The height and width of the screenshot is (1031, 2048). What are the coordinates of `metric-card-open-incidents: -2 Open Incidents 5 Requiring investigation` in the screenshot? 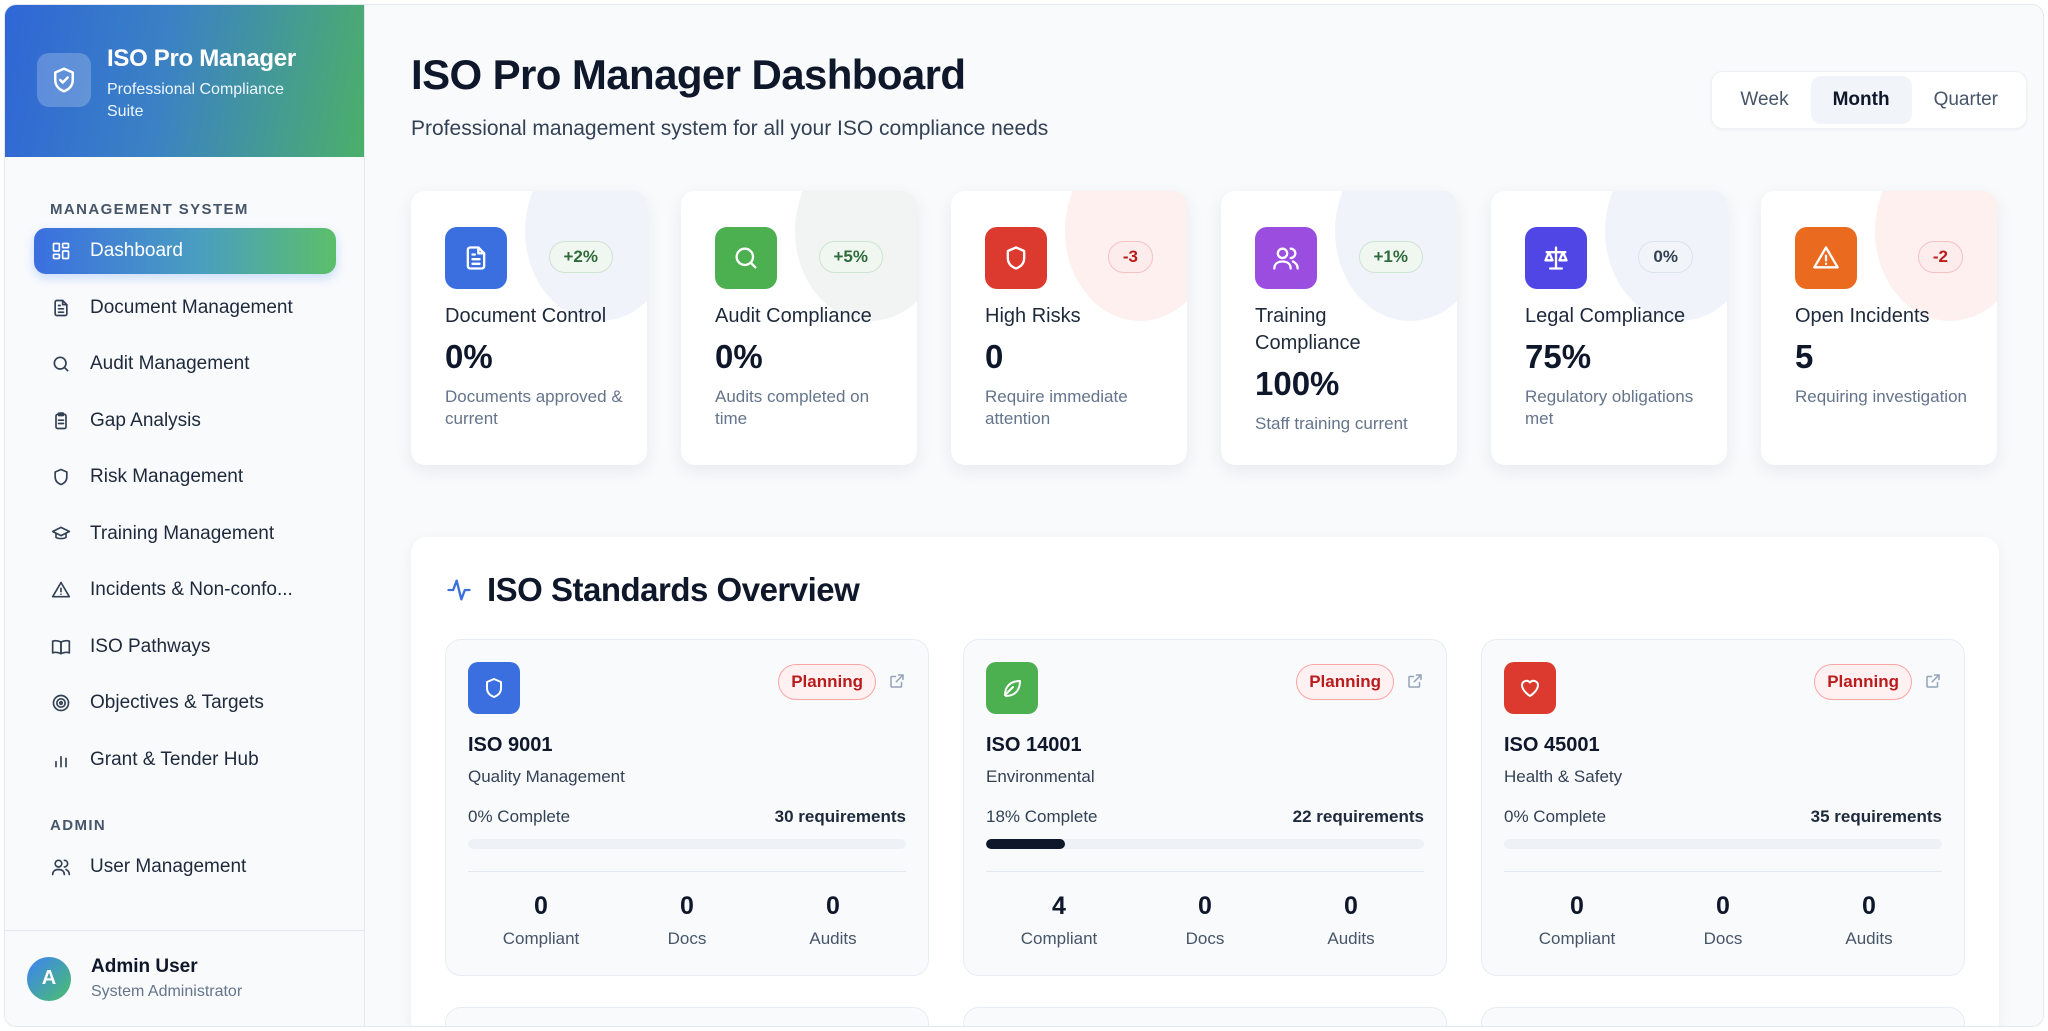 It's located at (1879, 328).